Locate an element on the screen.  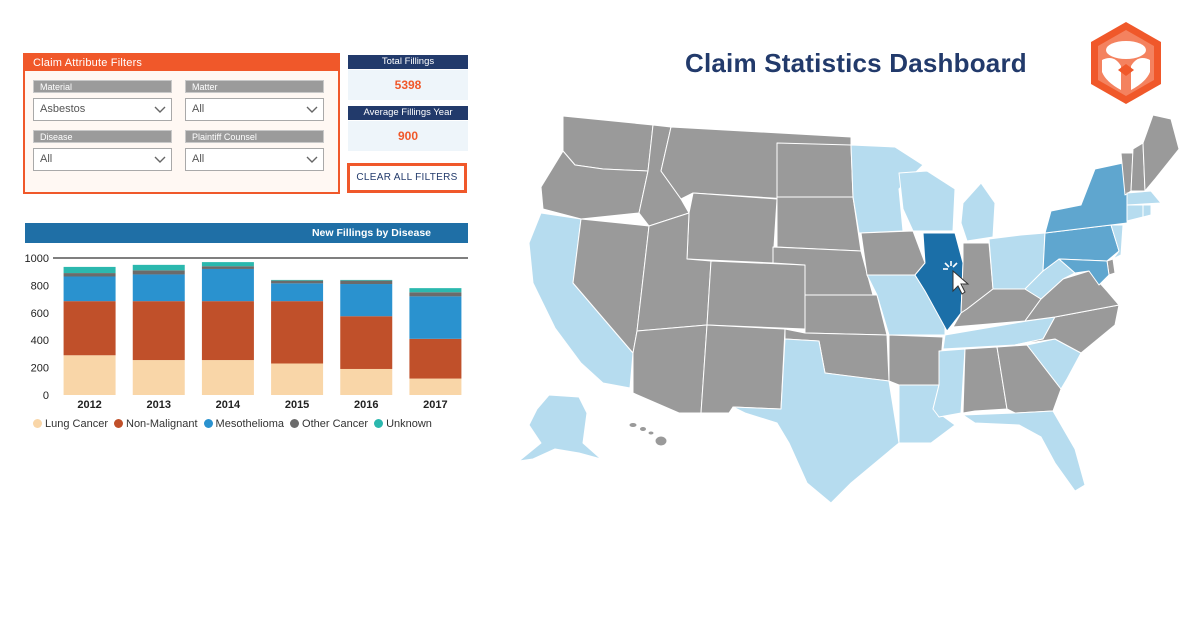
x-tick-label: 2012 is located at coordinates (89, 405).